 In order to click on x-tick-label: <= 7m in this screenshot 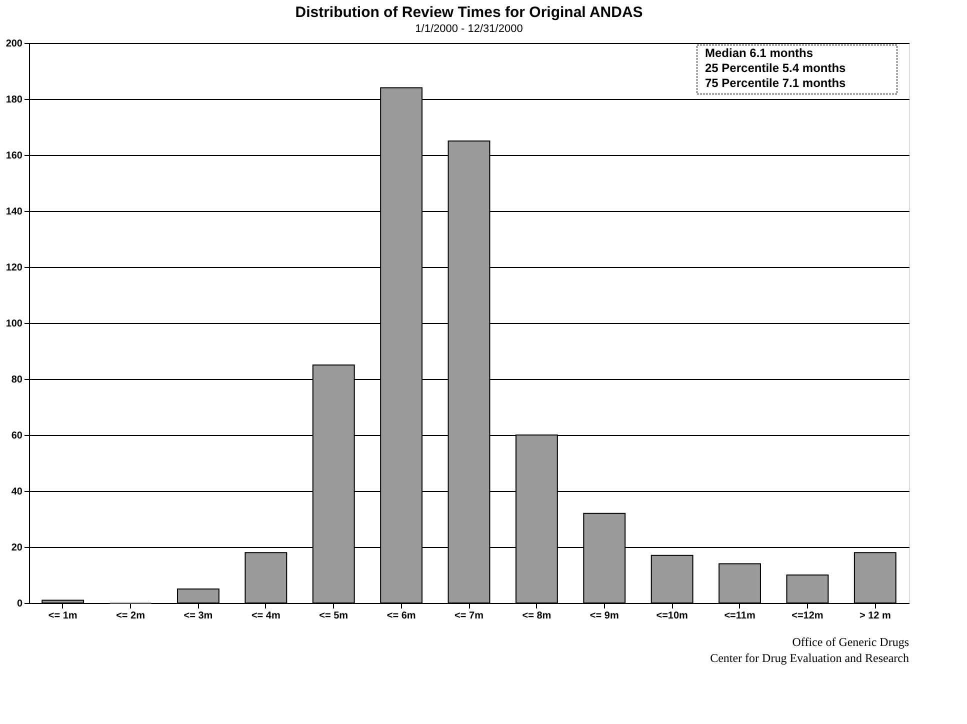, I will do `click(469, 616)`.